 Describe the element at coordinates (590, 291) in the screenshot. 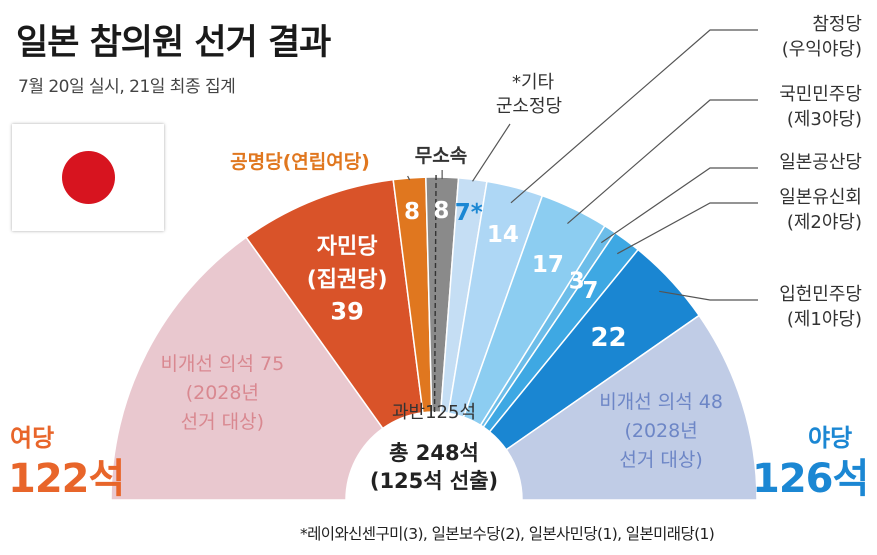

I see `value-label-ishin: 7` at that location.